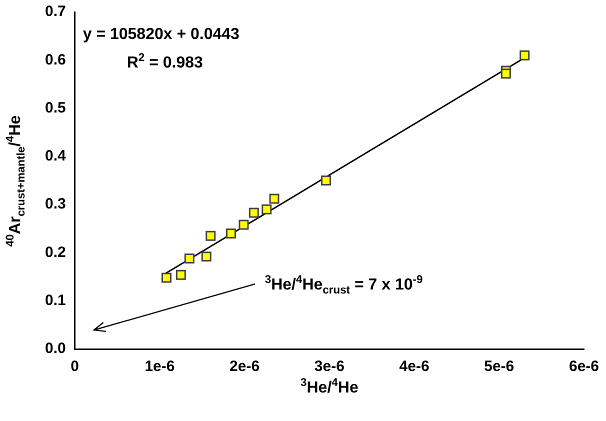 This screenshot has height=421, width=606. I want to click on annotation: $^{3}$He/$^{4}$He$_{crust}$ = 7 x 10$^{-9}$, so click(343, 285).